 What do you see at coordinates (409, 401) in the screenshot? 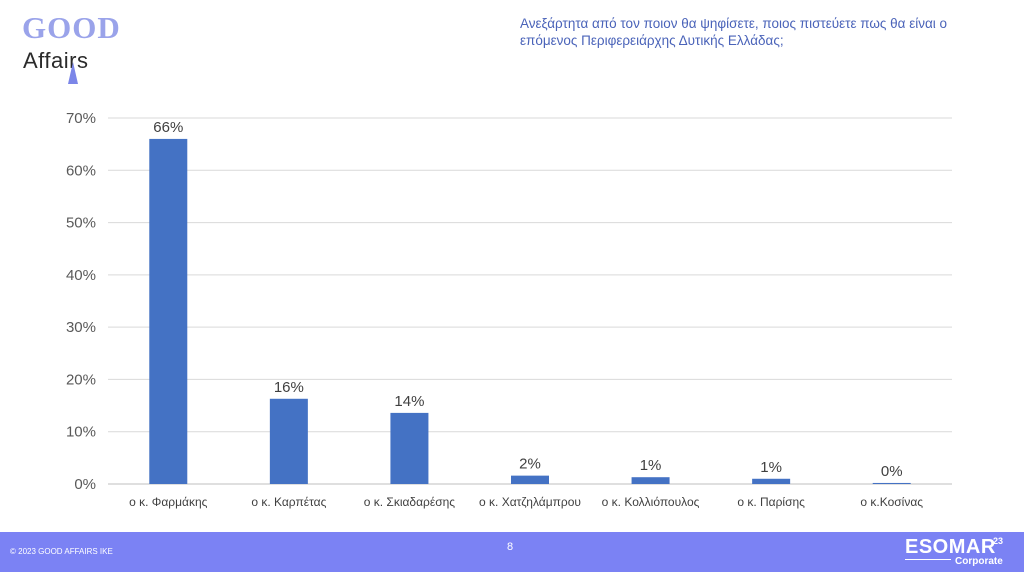
I see `data-label: 14%` at bounding box center [409, 401].